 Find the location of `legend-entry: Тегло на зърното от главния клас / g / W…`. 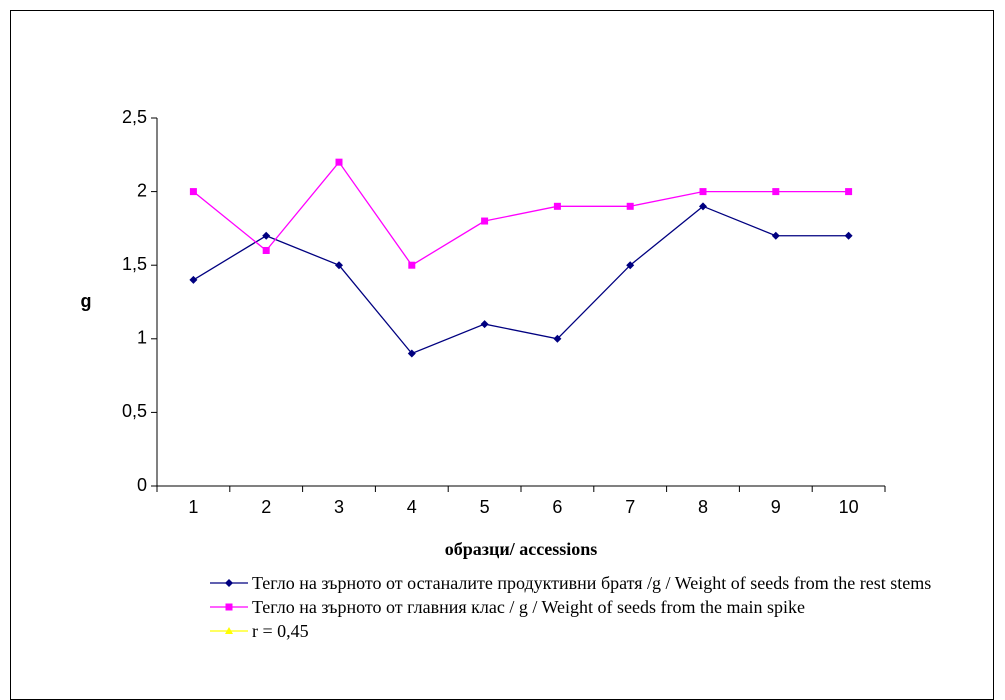

legend-entry: Тегло на зърното от главния клас / g / W… is located at coordinates (590, 607).